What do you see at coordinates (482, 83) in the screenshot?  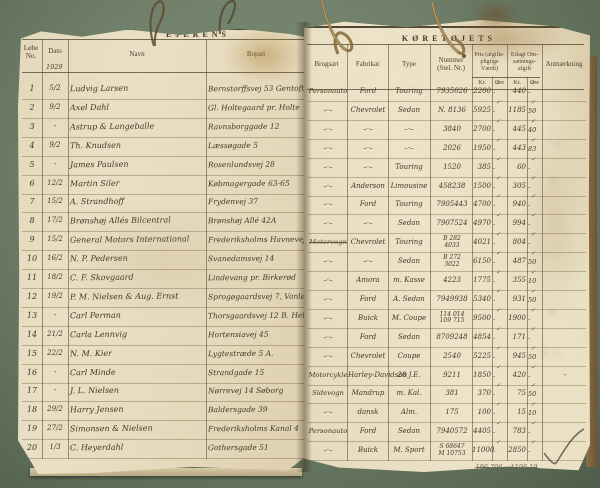 I see `unit-kr: Kr.` at bounding box center [482, 83].